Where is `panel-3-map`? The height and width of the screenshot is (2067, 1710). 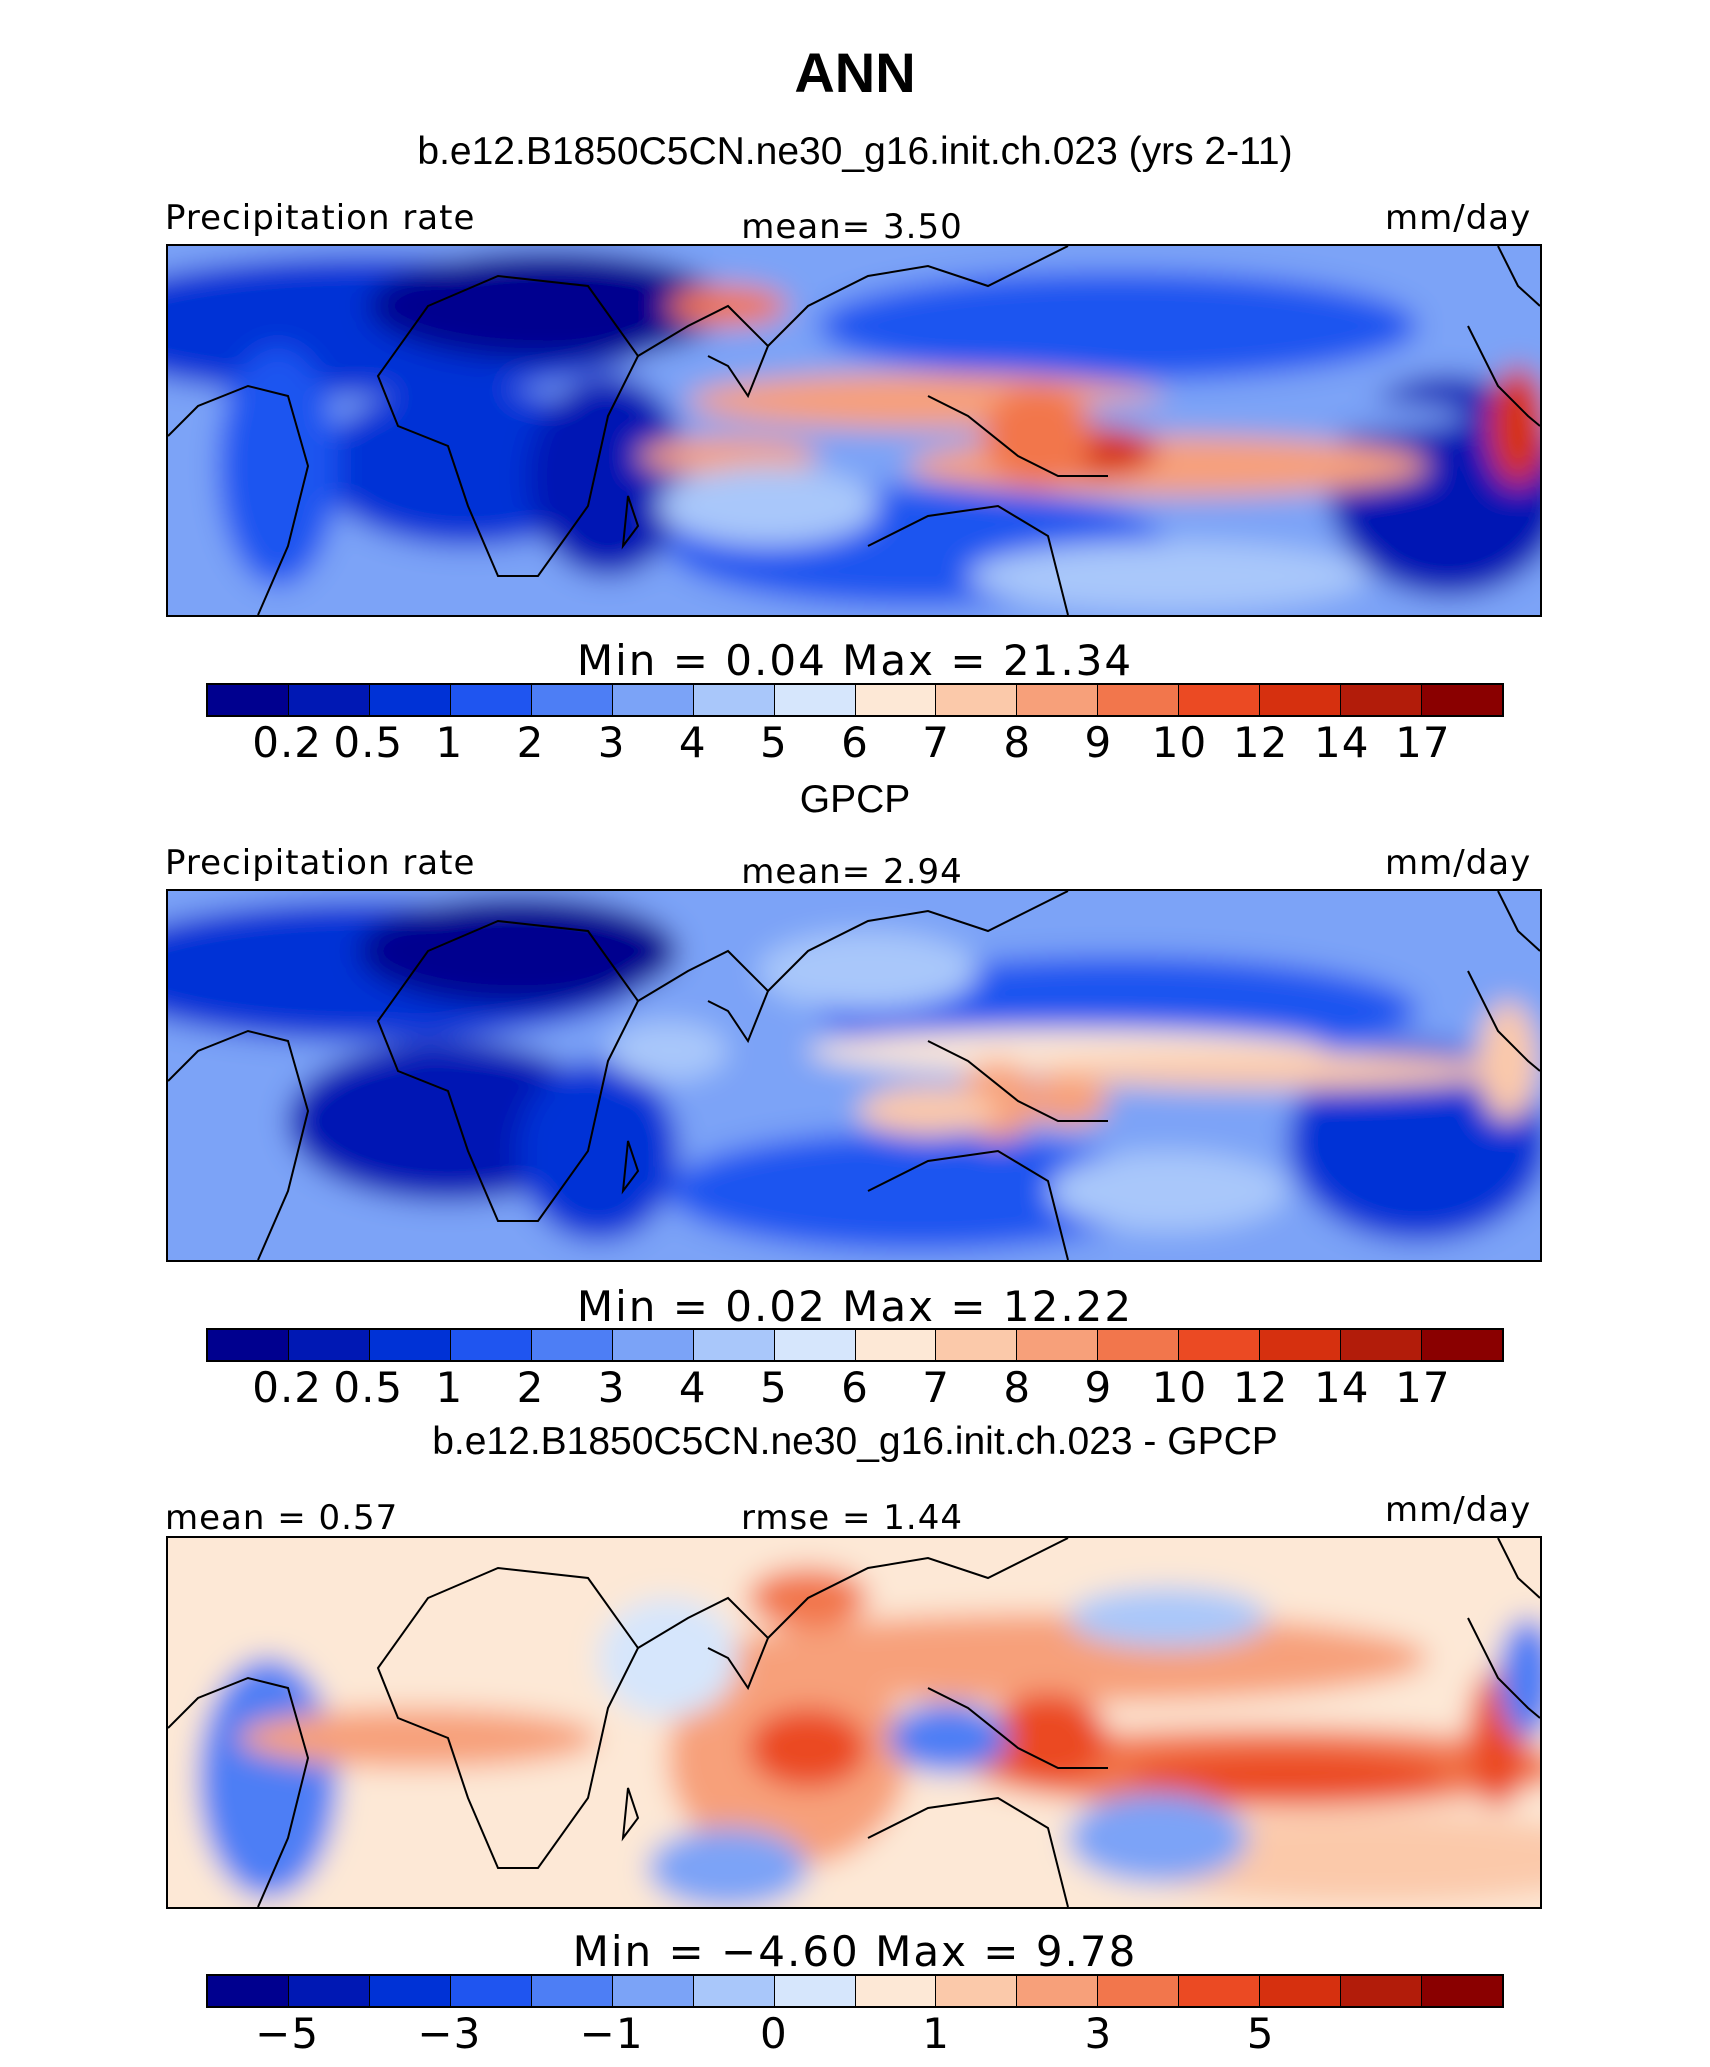 panel-3-map is located at coordinates (854, 1722).